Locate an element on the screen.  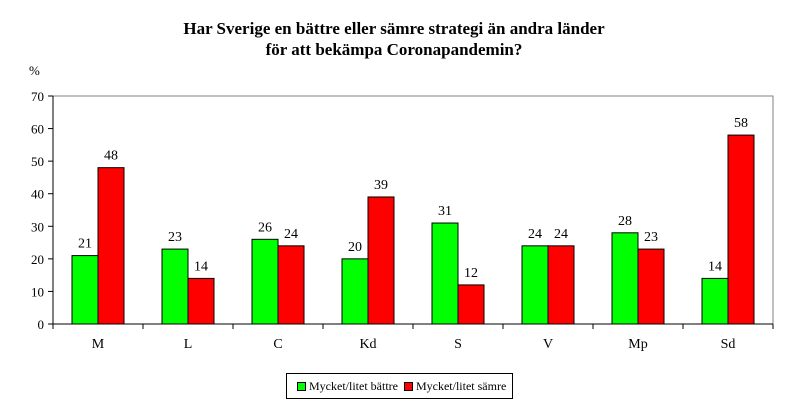
y-tick-label: 60 is located at coordinates (37, 129).